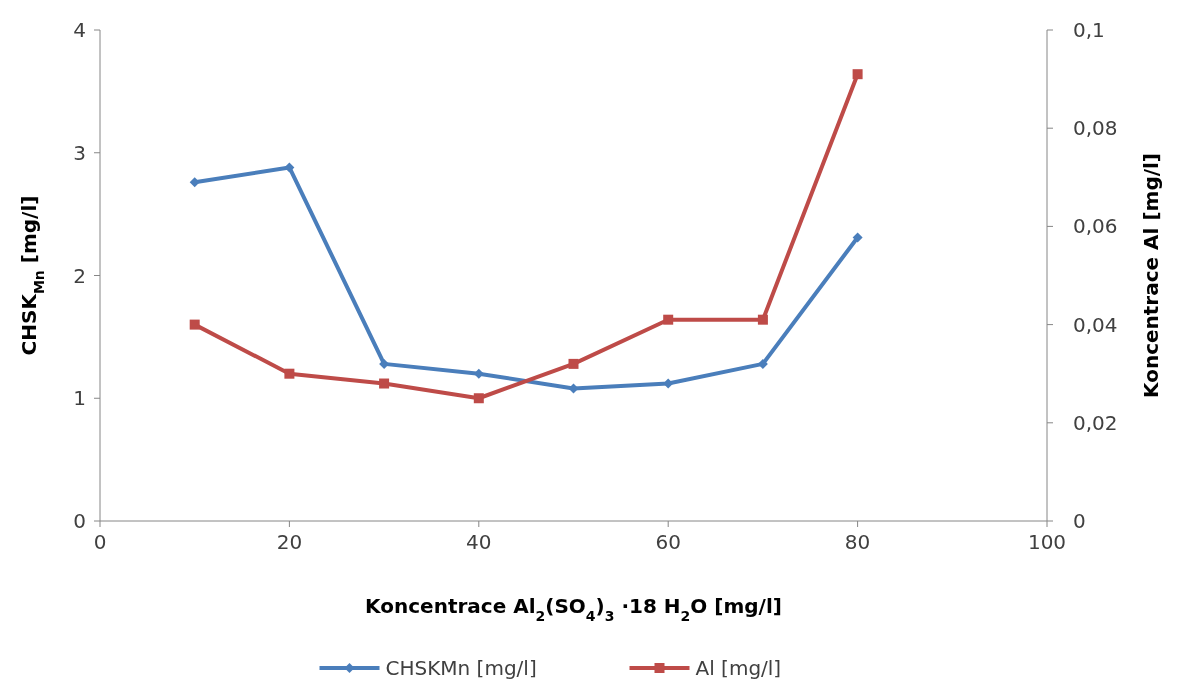  What do you see at coordinates (100, 542) in the screenshot?
I see `x-tick-label: 0` at bounding box center [100, 542].